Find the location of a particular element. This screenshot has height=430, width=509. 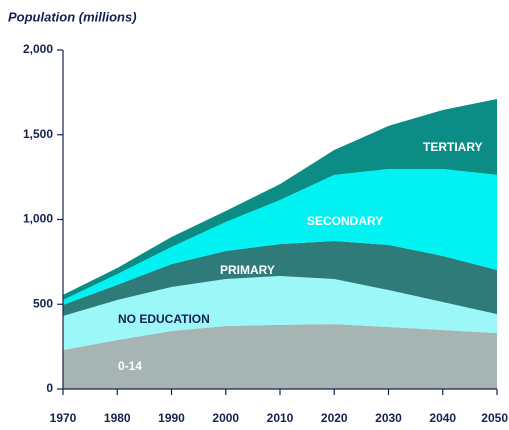

x-tick-label: 2010 is located at coordinates (280, 418).